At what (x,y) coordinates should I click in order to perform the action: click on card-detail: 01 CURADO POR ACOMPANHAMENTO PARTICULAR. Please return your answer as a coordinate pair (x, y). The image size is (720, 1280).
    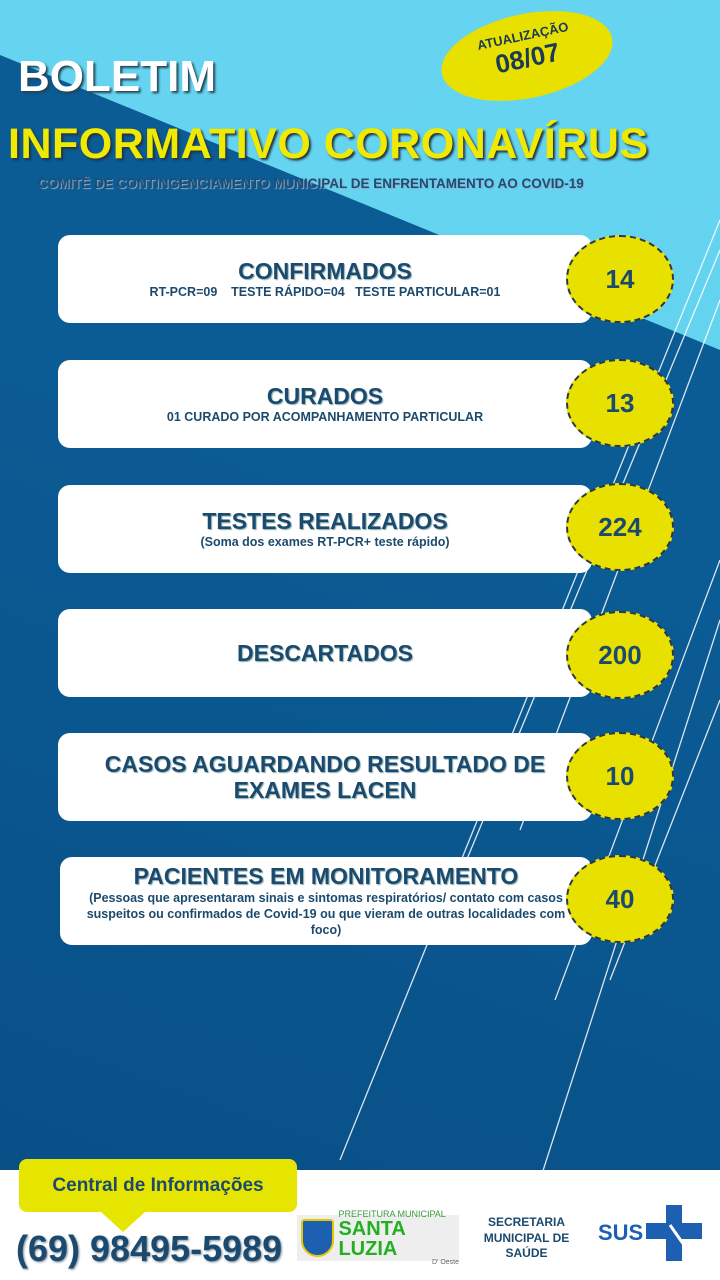
    Looking at the image, I should click on (325, 417).